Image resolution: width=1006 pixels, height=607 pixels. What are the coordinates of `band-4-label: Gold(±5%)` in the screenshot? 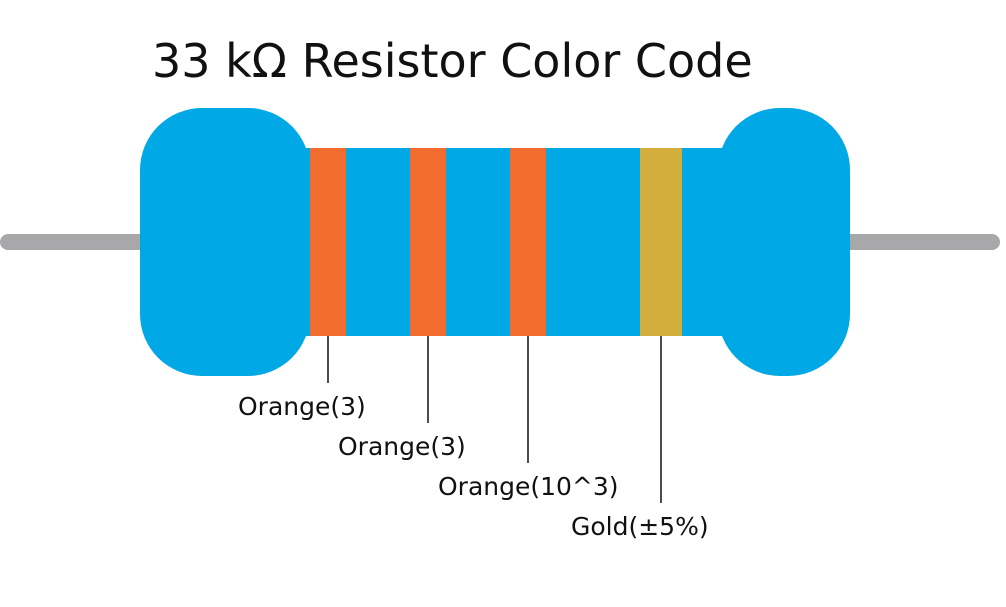 It's located at (640, 526).